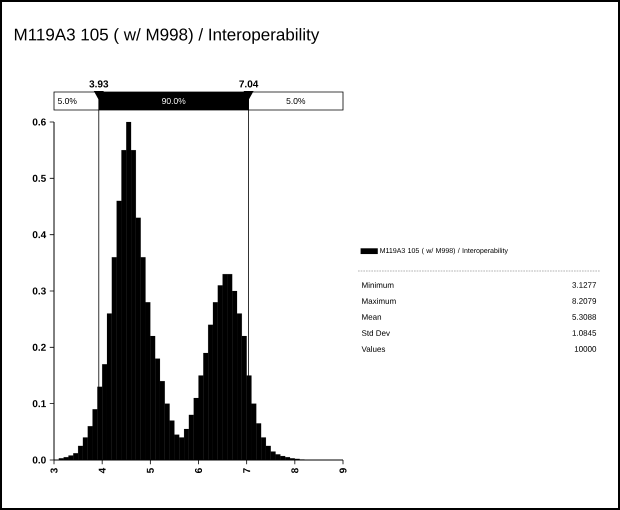 This screenshot has height=510, width=620. I want to click on text: 3.1277, so click(584, 285).